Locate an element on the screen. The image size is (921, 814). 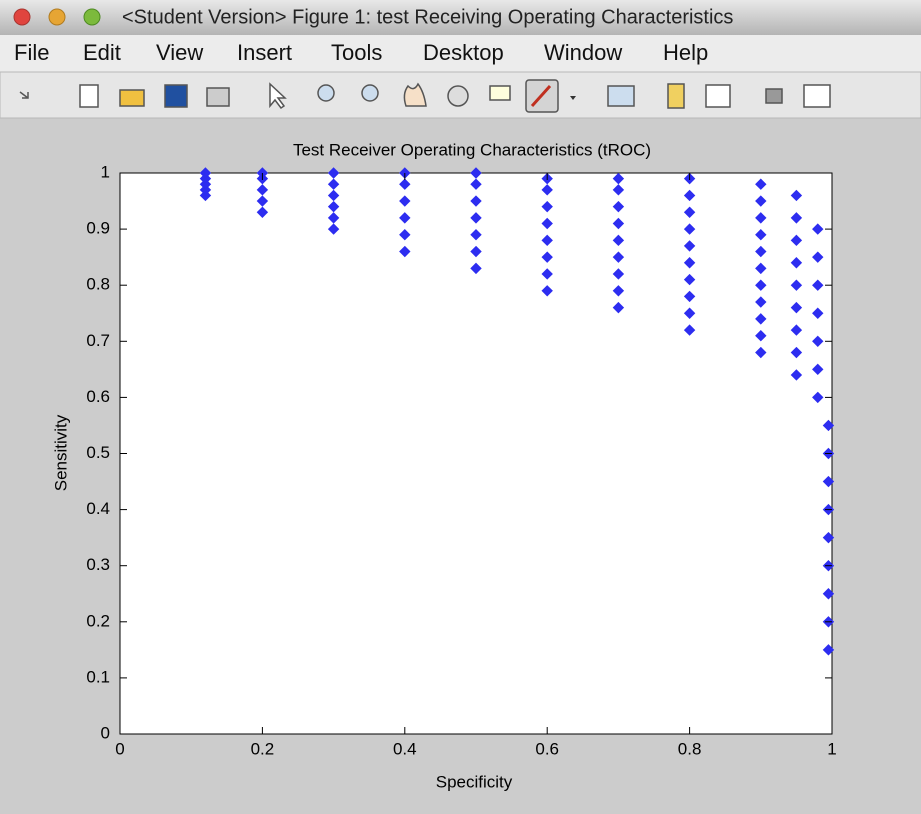
menu-item: Insert is located at coordinates (264, 52).